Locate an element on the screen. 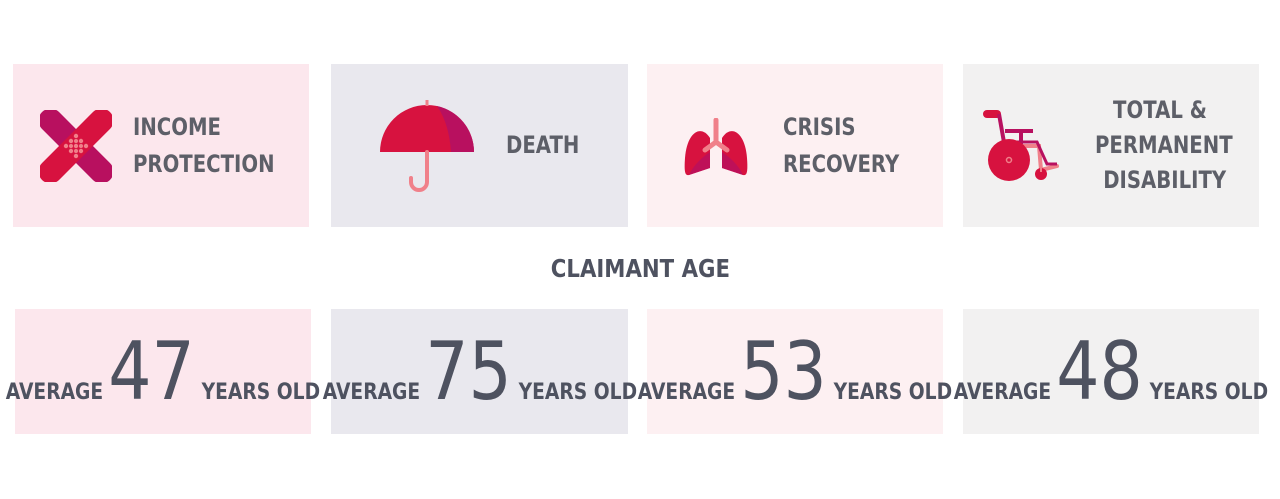 This screenshot has width=1280, height=499. age-card: AVERAGE 75 YEARS OLD is located at coordinates (479, 371).